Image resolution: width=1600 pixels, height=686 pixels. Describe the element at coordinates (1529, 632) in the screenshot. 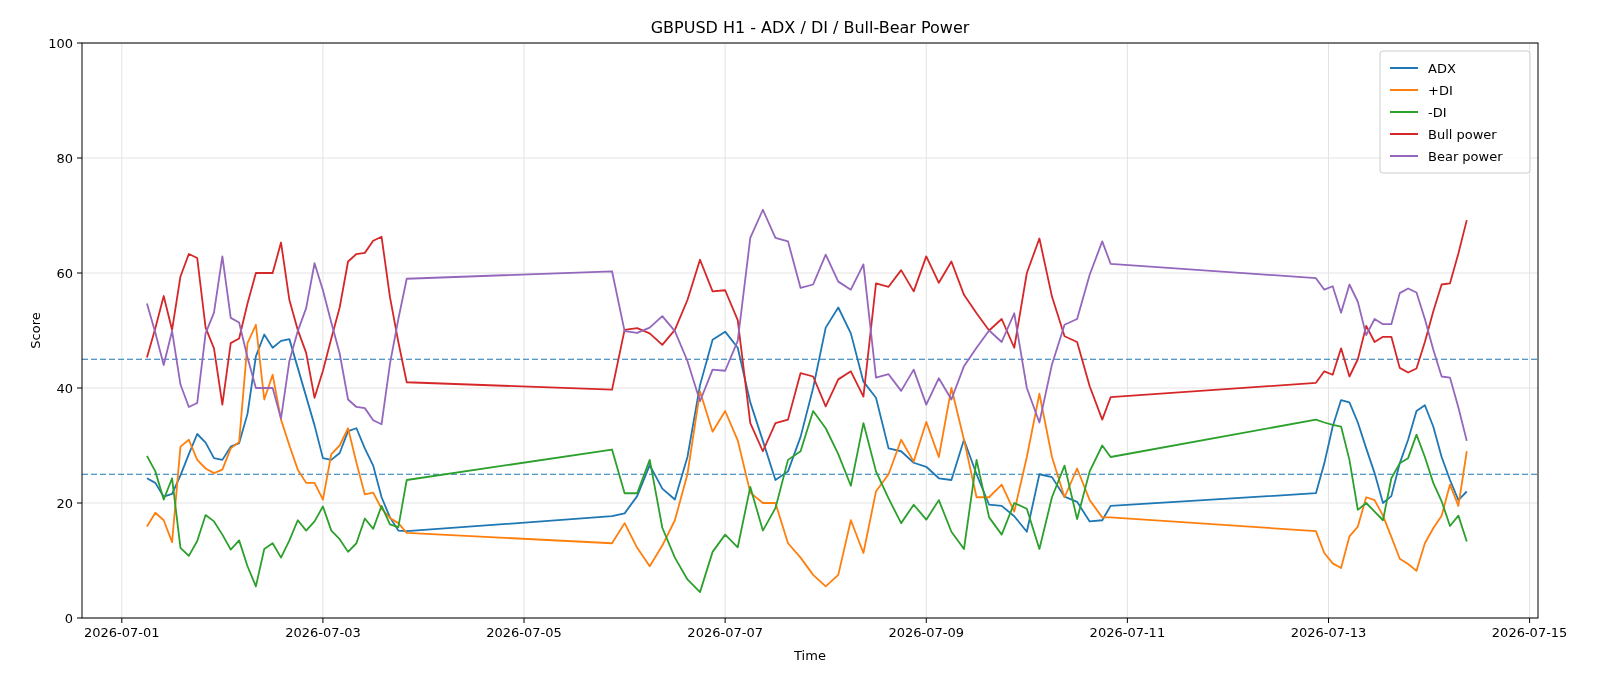

I see `x-tick-label: 2026-07-15` at that location.